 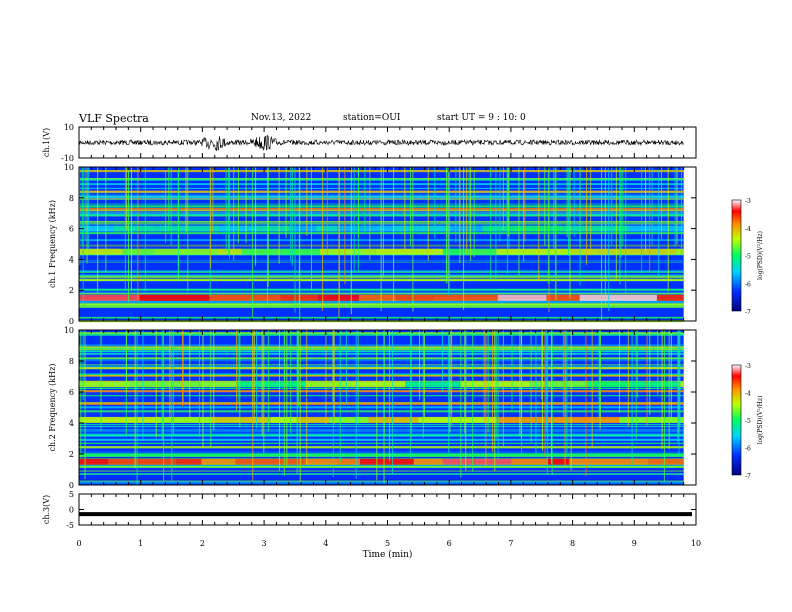 What do you see at coordinates (71, 290) in the screenshot?
I see `ch1-spec-ytick-label: 2` at bounding box center [71, 290].